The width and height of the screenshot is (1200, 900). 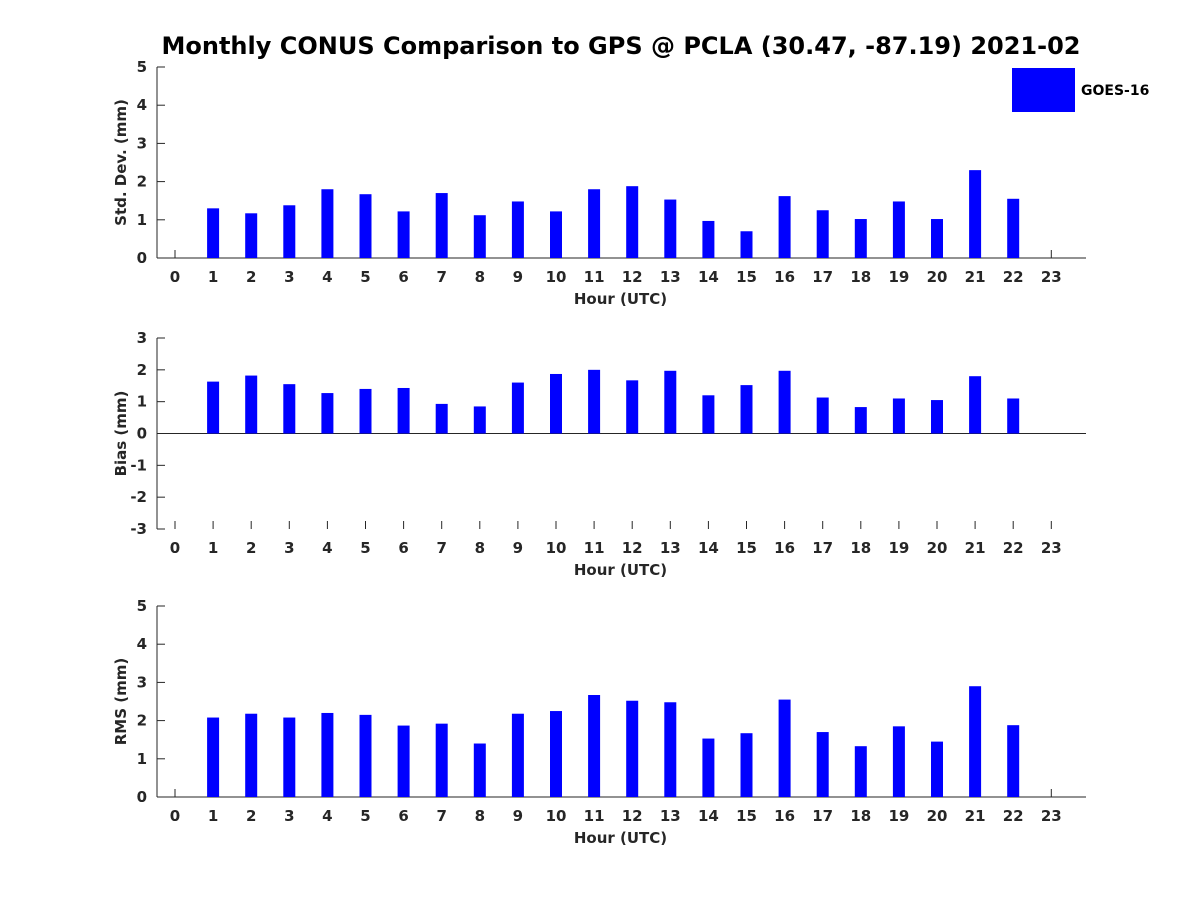 I want to click on y-tick-label: 2, so click(x=142, y=721).